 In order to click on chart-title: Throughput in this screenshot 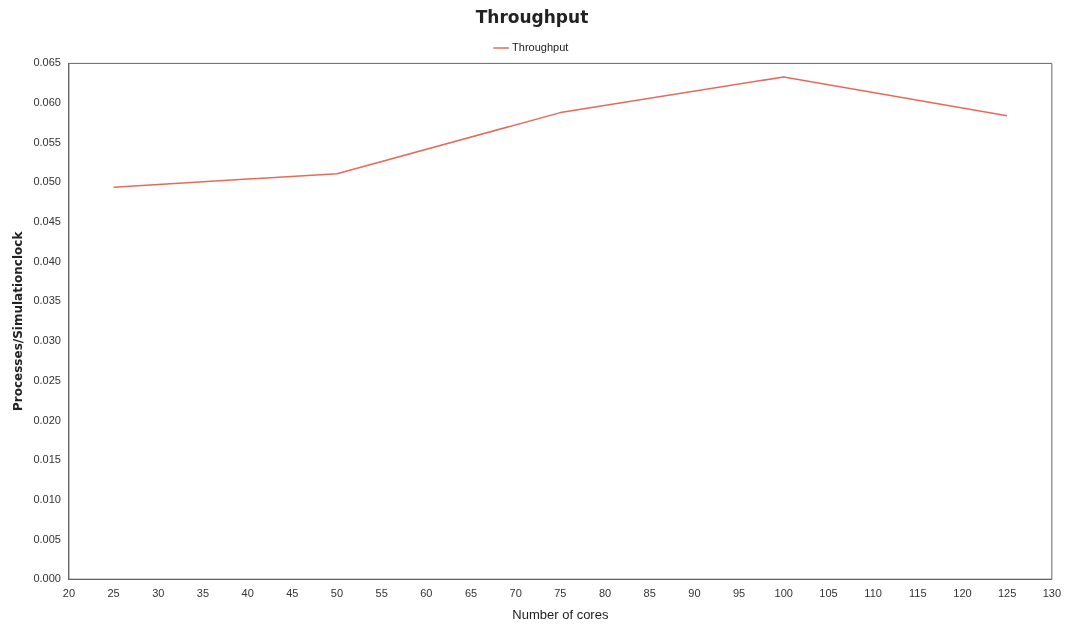, I will do `click(532, 16)`.